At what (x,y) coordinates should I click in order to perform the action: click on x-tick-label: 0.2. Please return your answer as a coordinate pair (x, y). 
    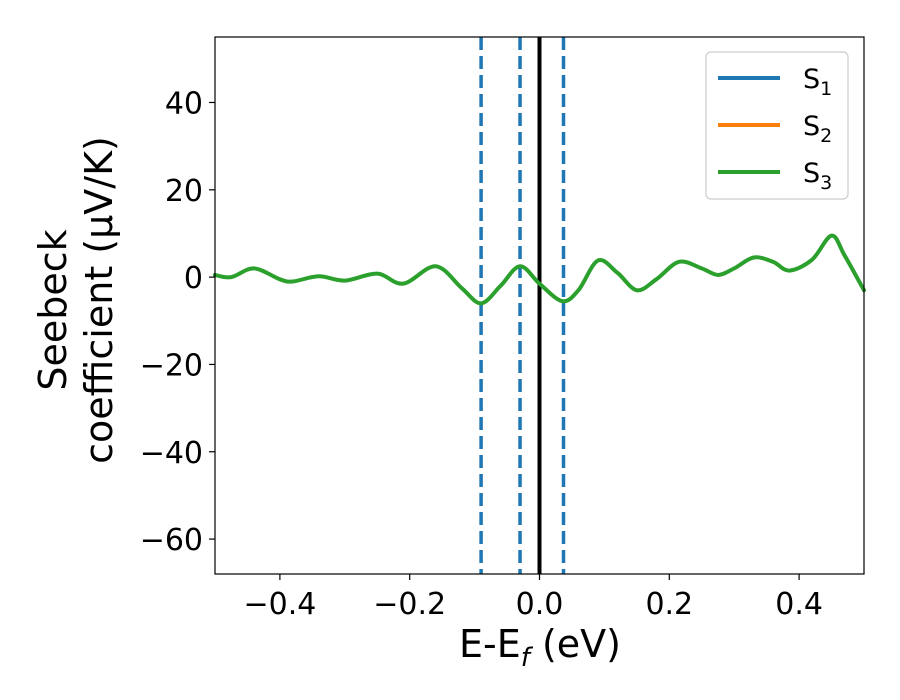
    Looking at the image, I should click on (669, 604).